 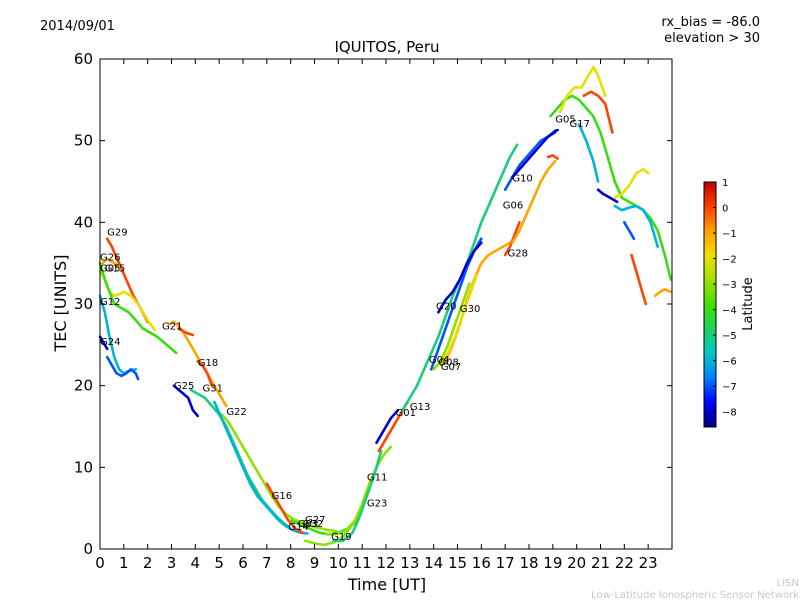 What do you see at coordinates (528, 563) in the screenshot?
I see `x-tick-label: 18` at bounding box center [528, 563].